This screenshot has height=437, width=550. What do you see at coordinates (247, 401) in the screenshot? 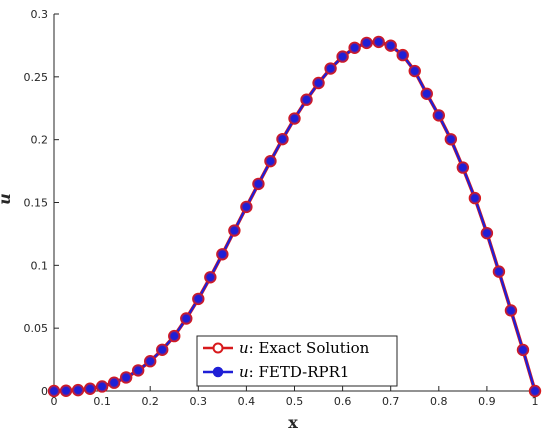
I see `x-tick-label: 0.4` at bounding box center [247, 401].